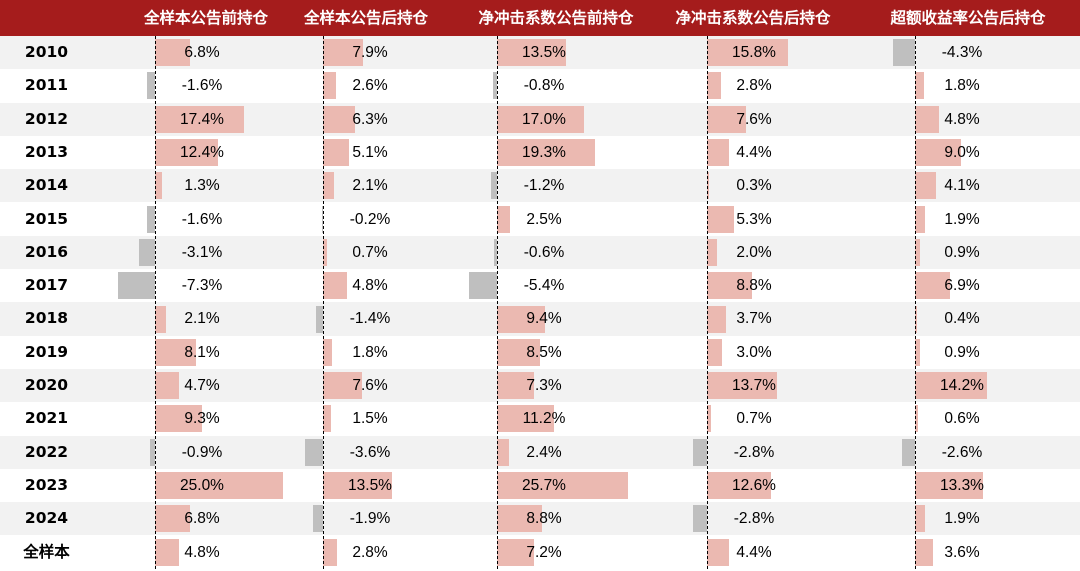 The image size is (1080, 571). What do you see at coordinates (46, 85) in the screenshot?
I see `row-label: 2011` at bounding box center [46, 85].